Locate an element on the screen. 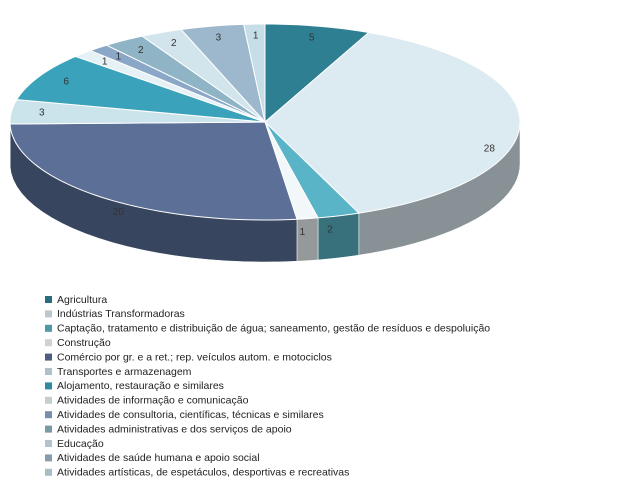 This screenshot has width=624, height=480. legend-label: Indústrias Transformadoras is located at coordinates (121, 314).